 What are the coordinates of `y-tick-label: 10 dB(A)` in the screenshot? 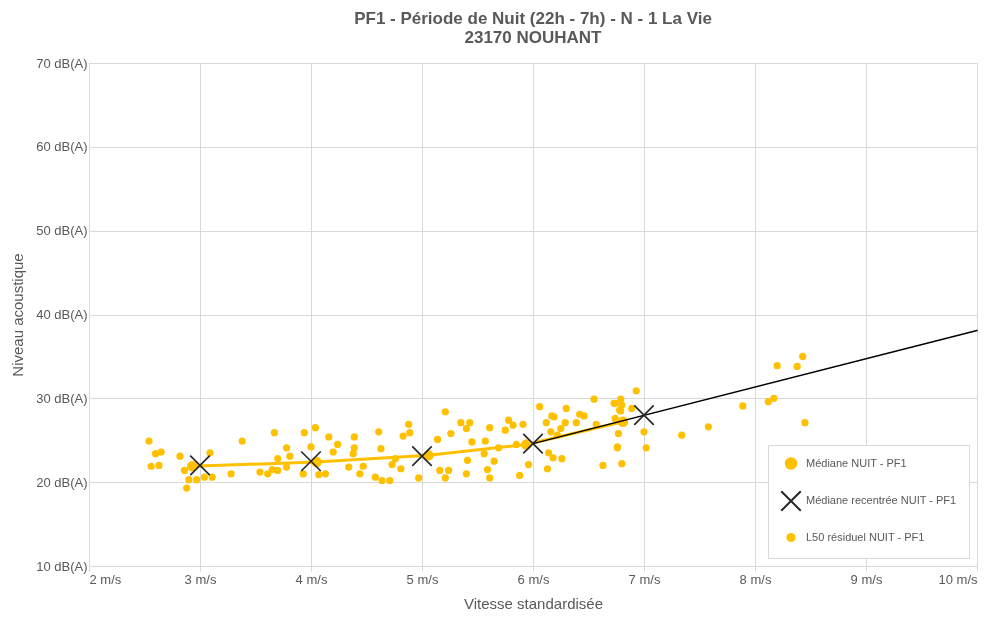 It's located at (62, 566).